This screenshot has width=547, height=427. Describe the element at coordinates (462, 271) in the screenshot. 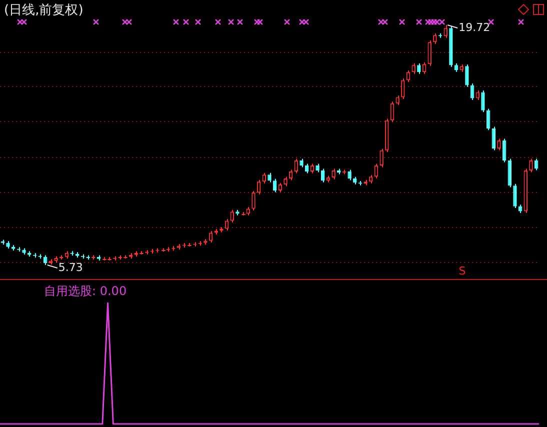

I see `annotation: S` at that location.